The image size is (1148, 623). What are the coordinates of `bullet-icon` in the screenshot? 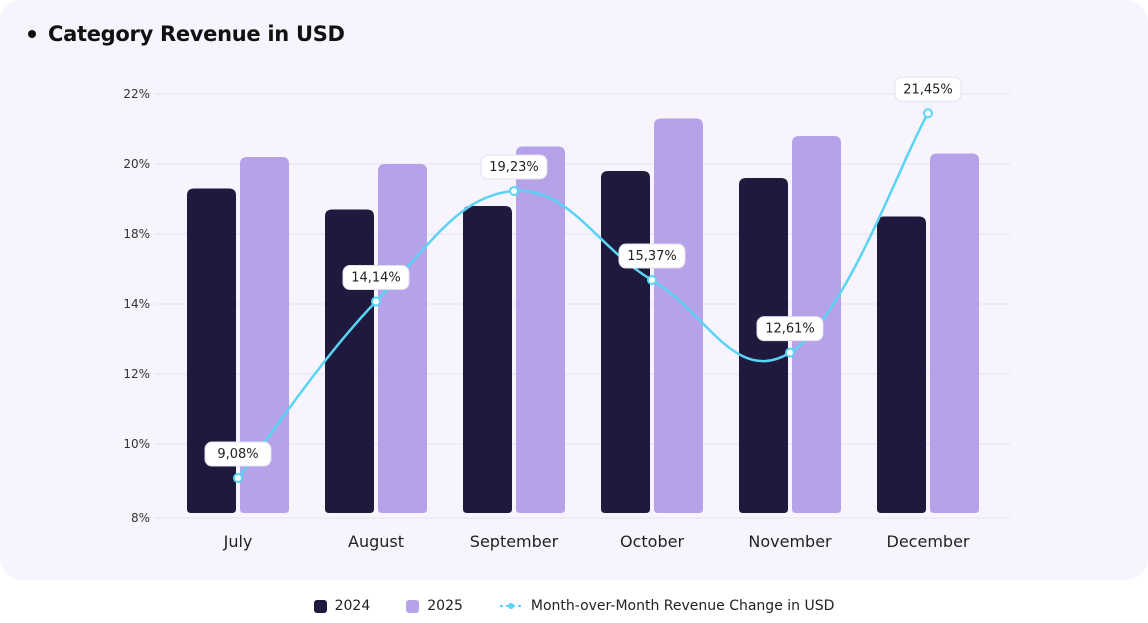 It's located at (32, 34).